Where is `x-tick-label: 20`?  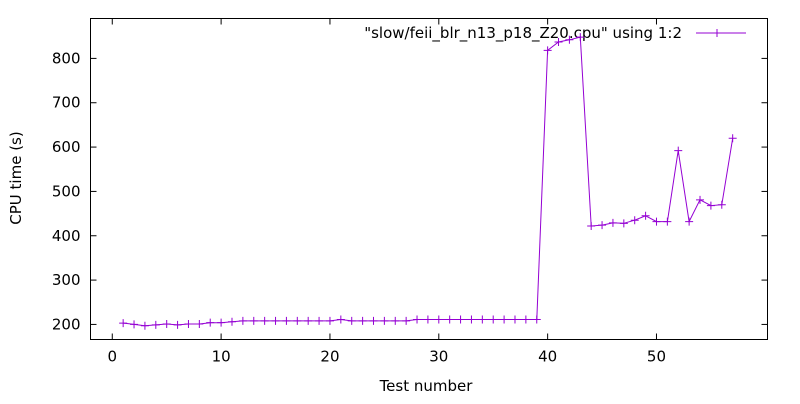 x-tick-label: 20 is located at coordinates (329, 357).